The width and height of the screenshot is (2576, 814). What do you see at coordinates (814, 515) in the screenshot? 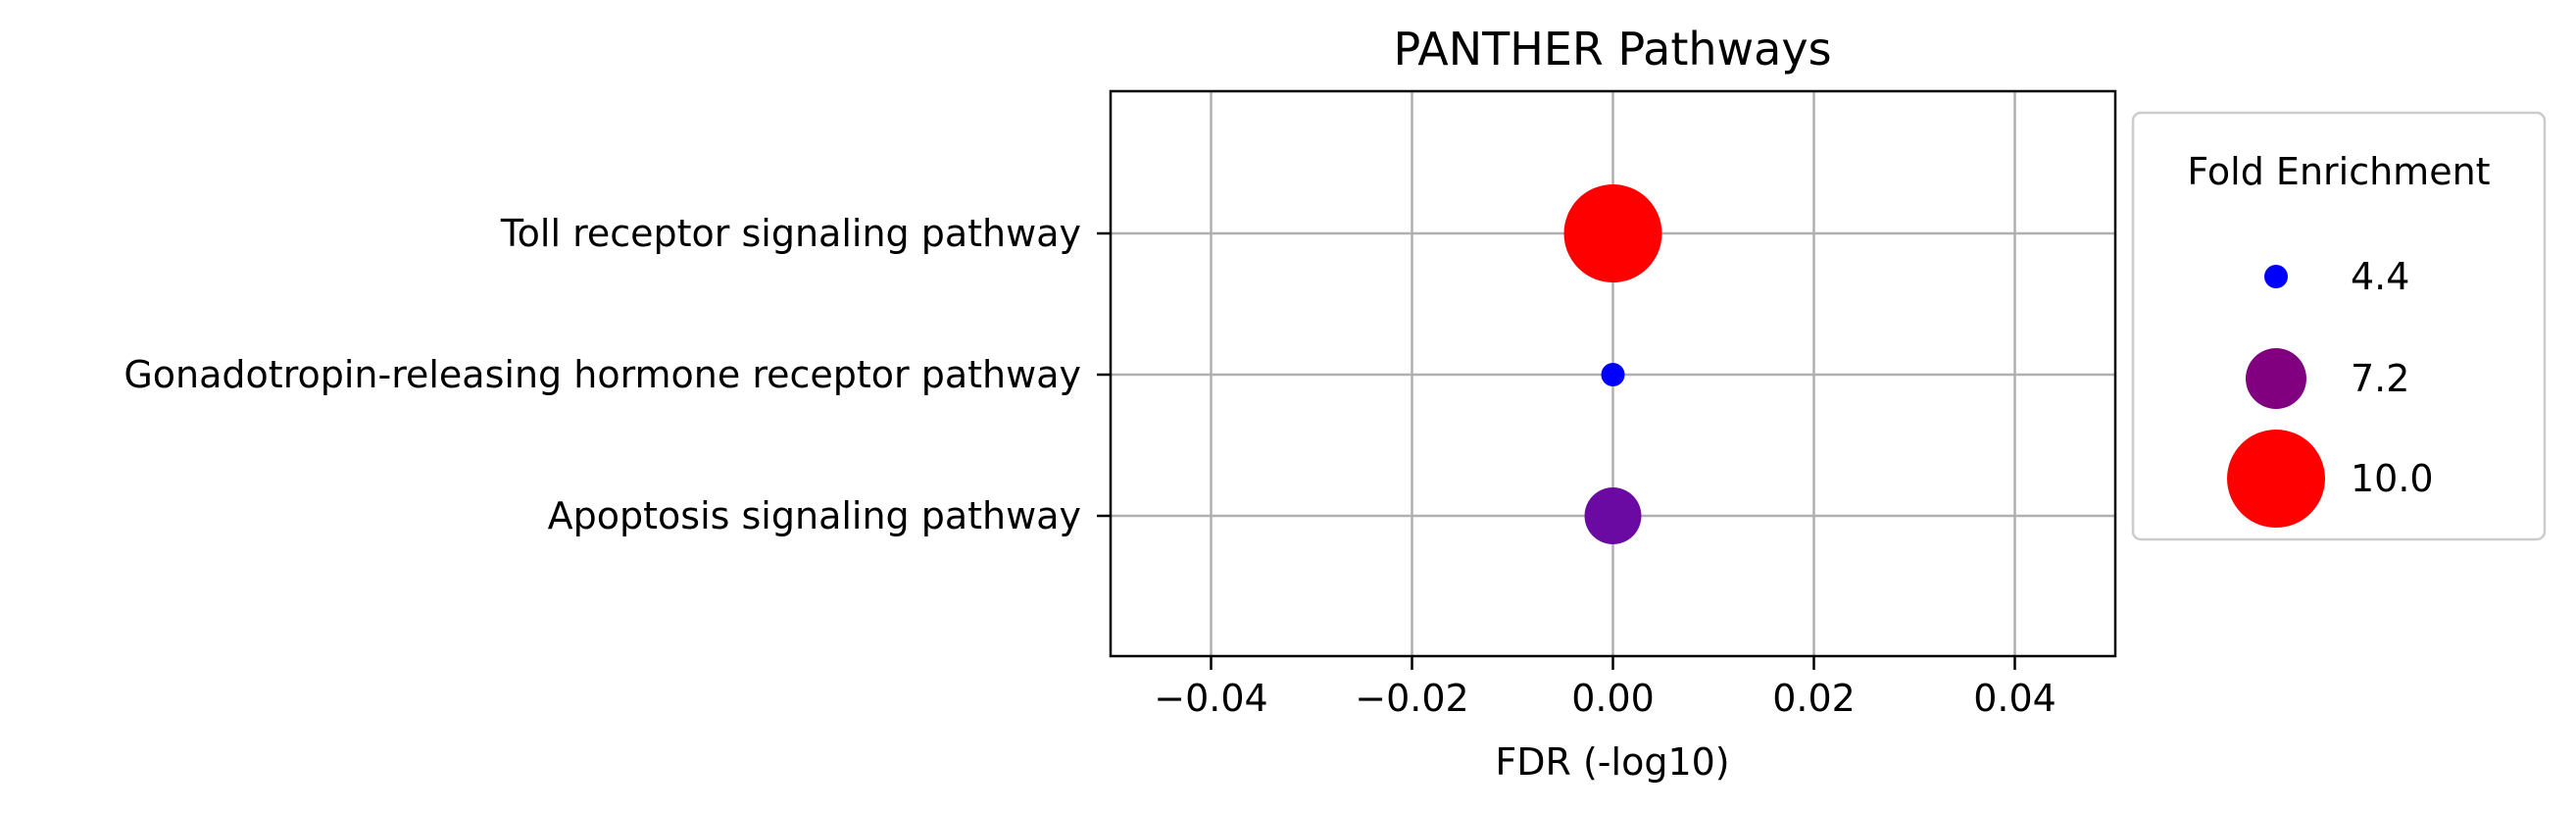
I see `y-tick-label: Apoptosis signaling pathway` at bounding box center [814, 515].